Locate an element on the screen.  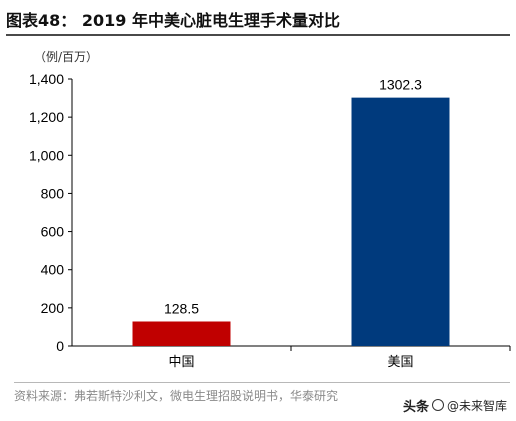
bar-value-label: 1302.3 is located at coordinates (400, 85).